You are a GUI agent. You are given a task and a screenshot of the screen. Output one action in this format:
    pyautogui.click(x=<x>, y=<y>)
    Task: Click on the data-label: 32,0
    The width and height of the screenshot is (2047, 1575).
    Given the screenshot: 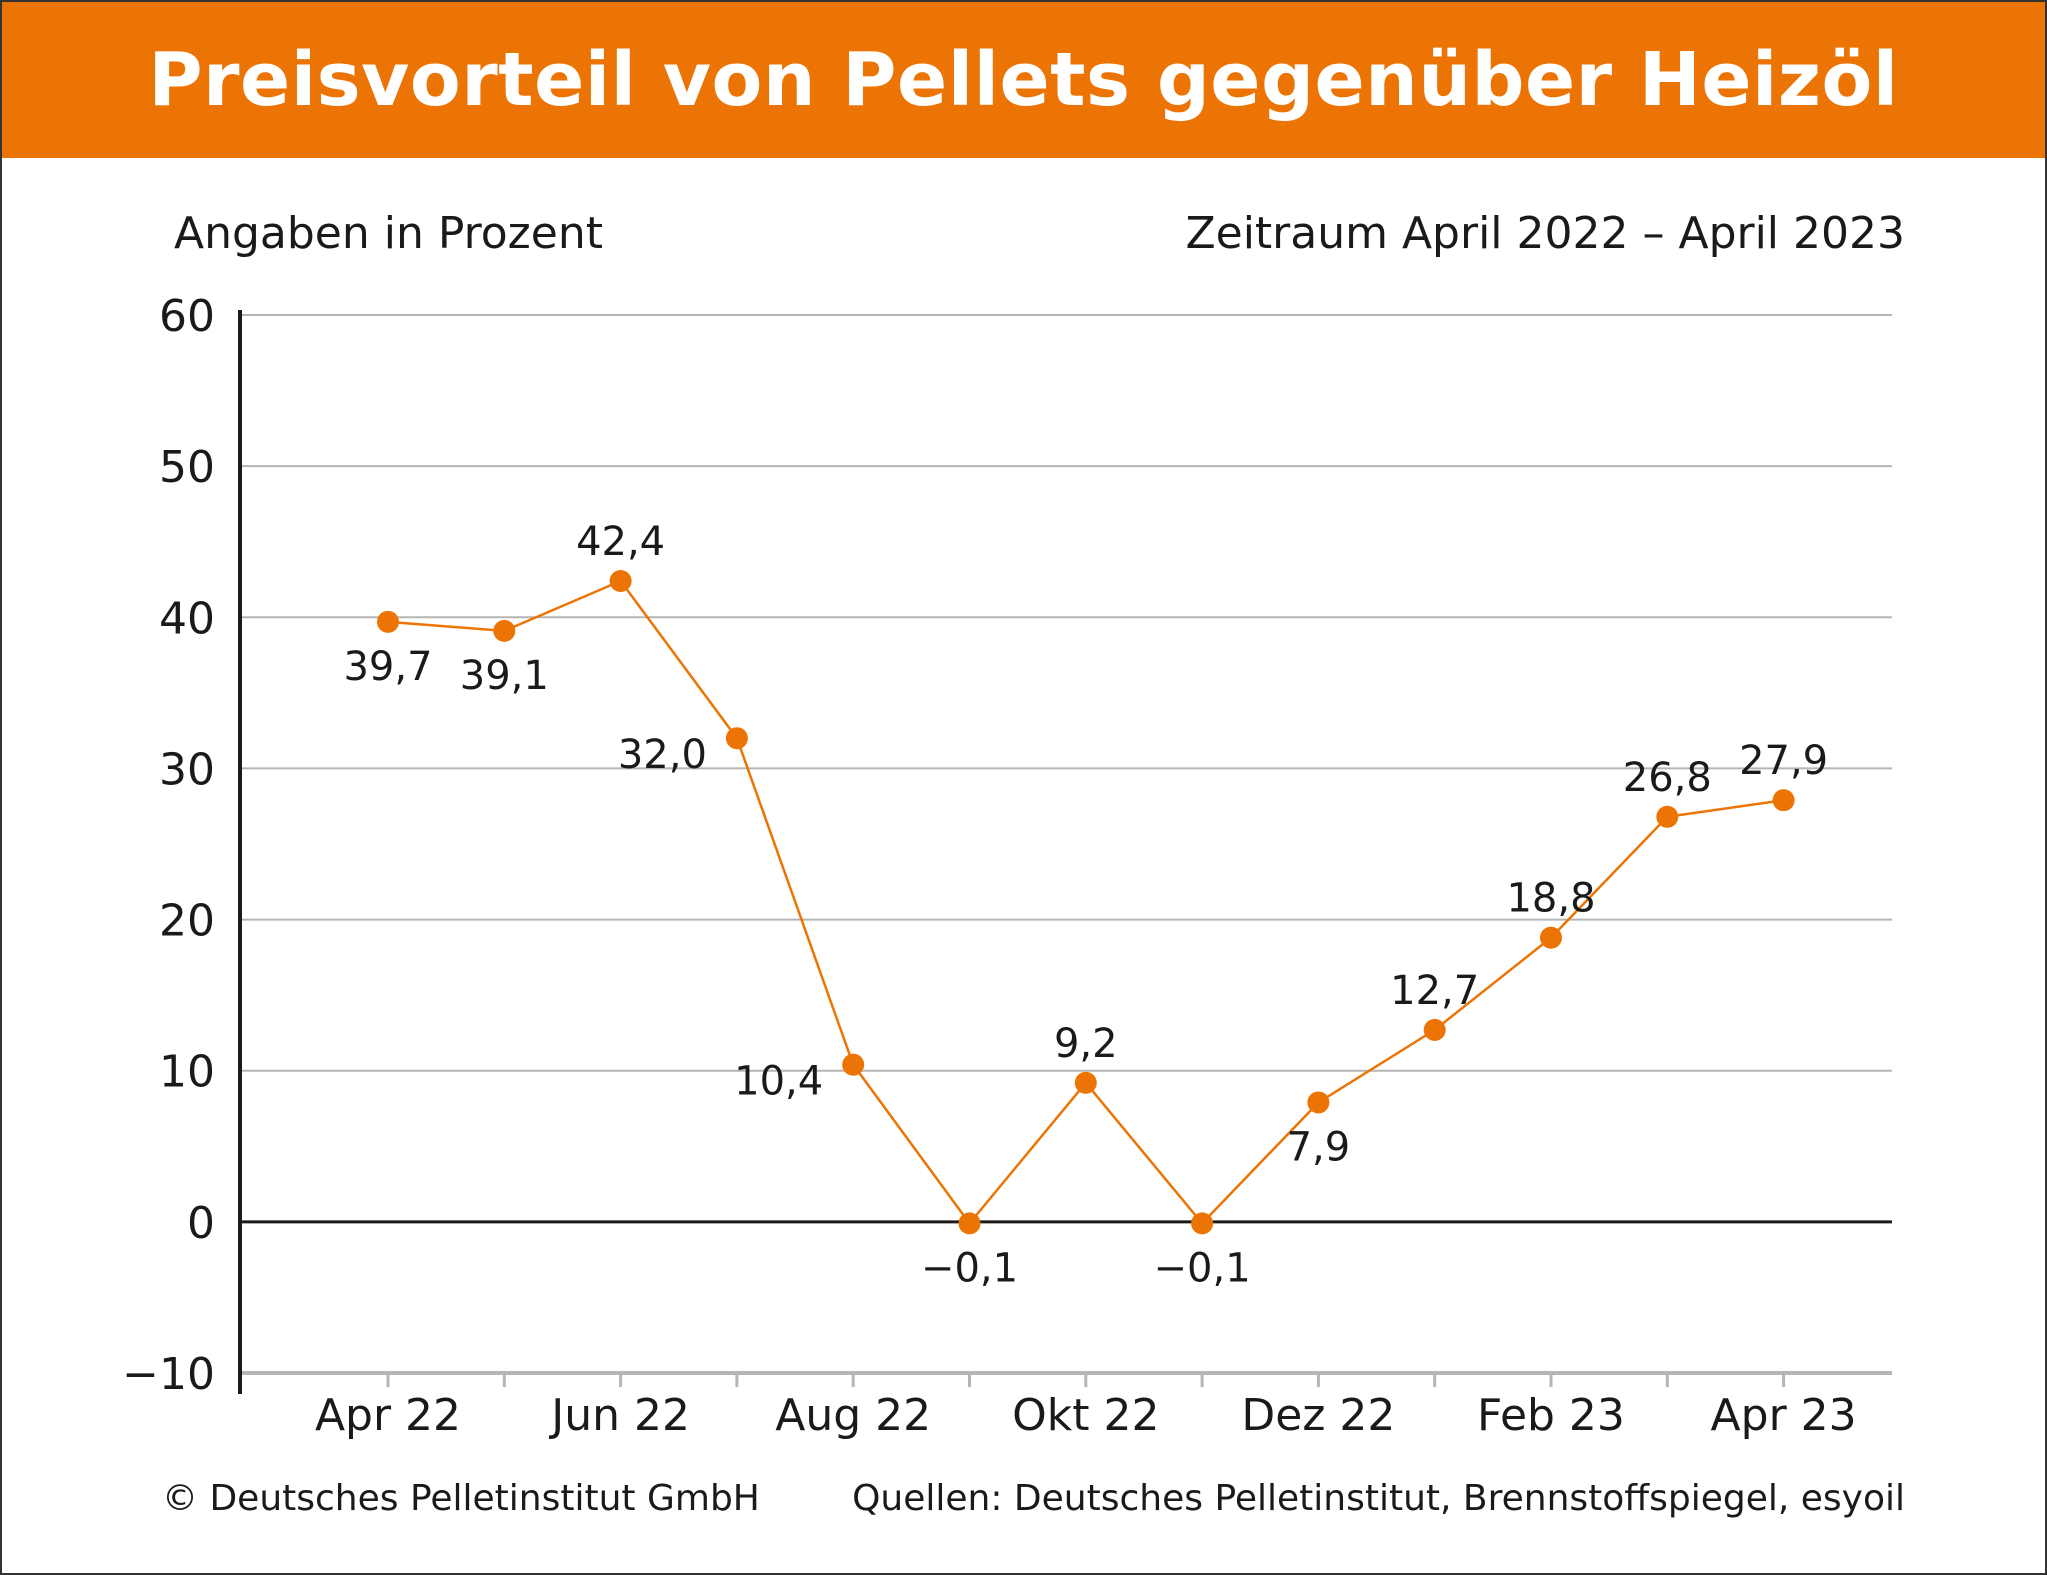 What is the action you would take?
    pyautogui.click(x=662, y=755)
    